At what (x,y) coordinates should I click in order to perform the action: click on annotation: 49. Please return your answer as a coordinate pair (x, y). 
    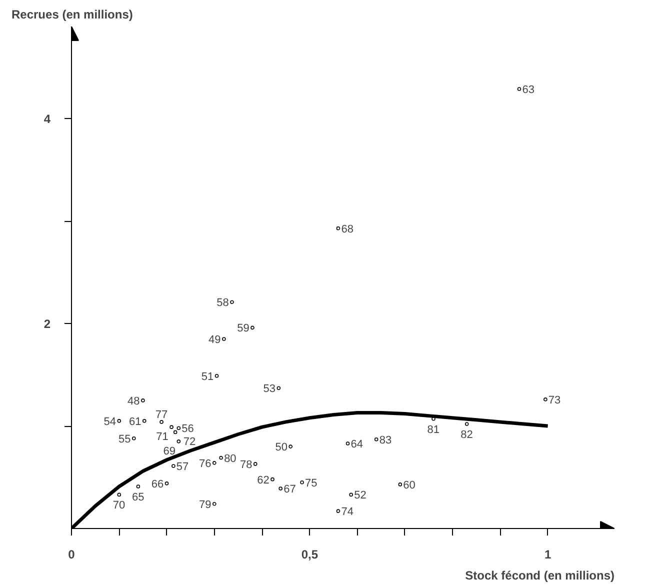
    Looking at the image, I should click on (214, 340).